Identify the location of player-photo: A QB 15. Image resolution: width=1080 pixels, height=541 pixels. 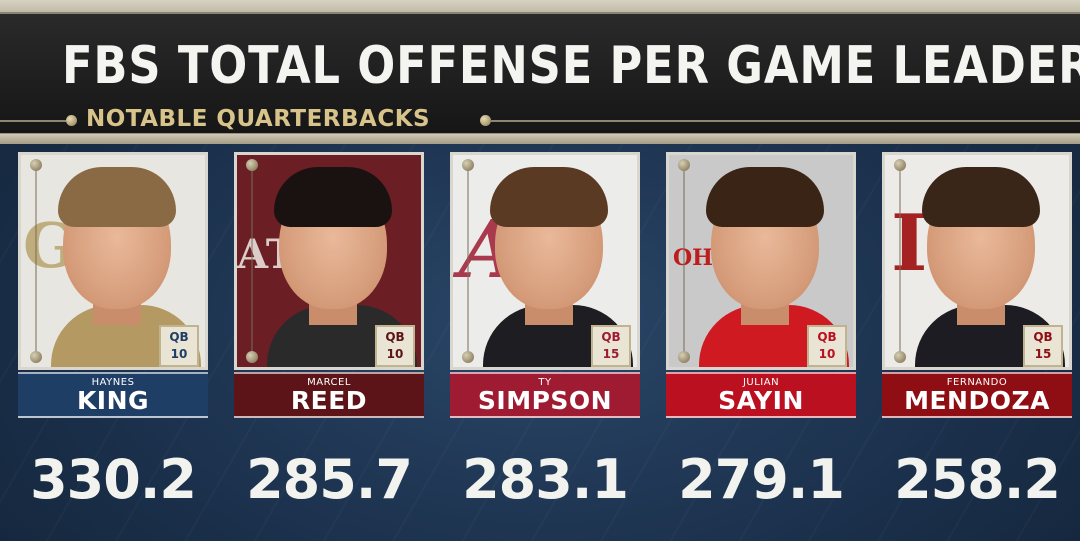
(545, 261).